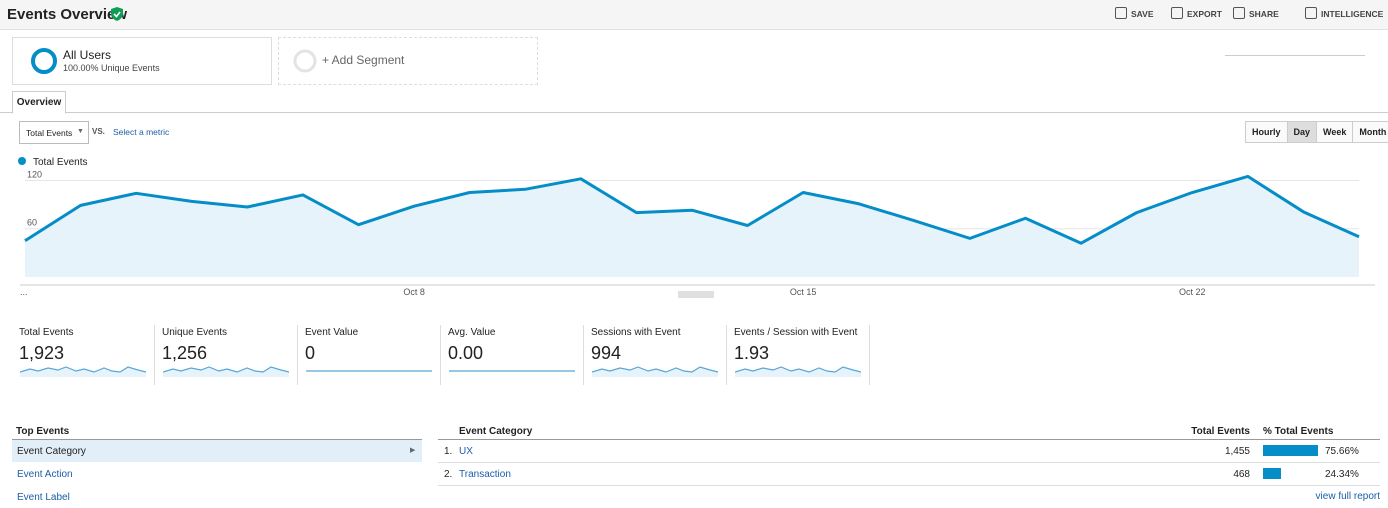  What do you see at coordinates (111, 68) in the screenshot?
I see `segment-detail: 100.00% Unique Events` at bounding box center [111, 68].